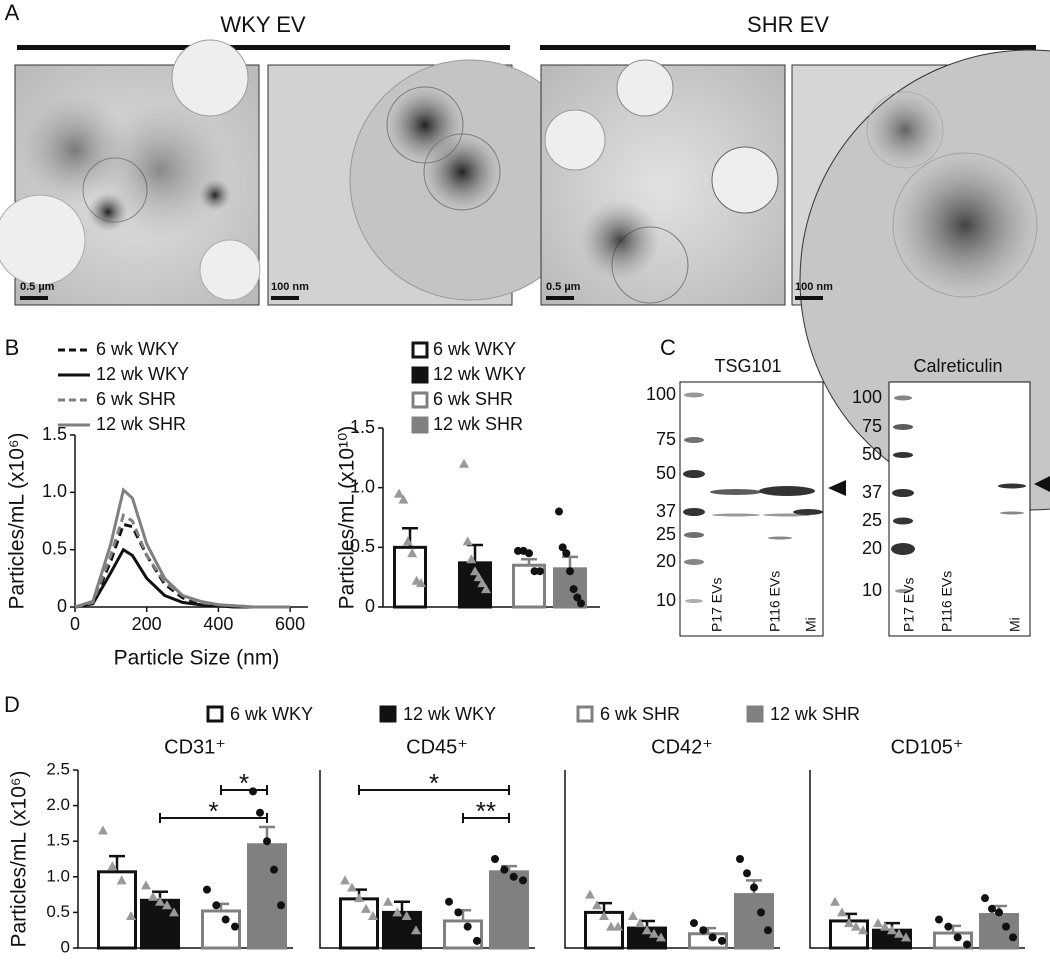 This screenshot has width=1050, height=967. What do you see at coordinates (429, 182) in the screenshot?
I see `micrograph` at bounding box center [429, 182].